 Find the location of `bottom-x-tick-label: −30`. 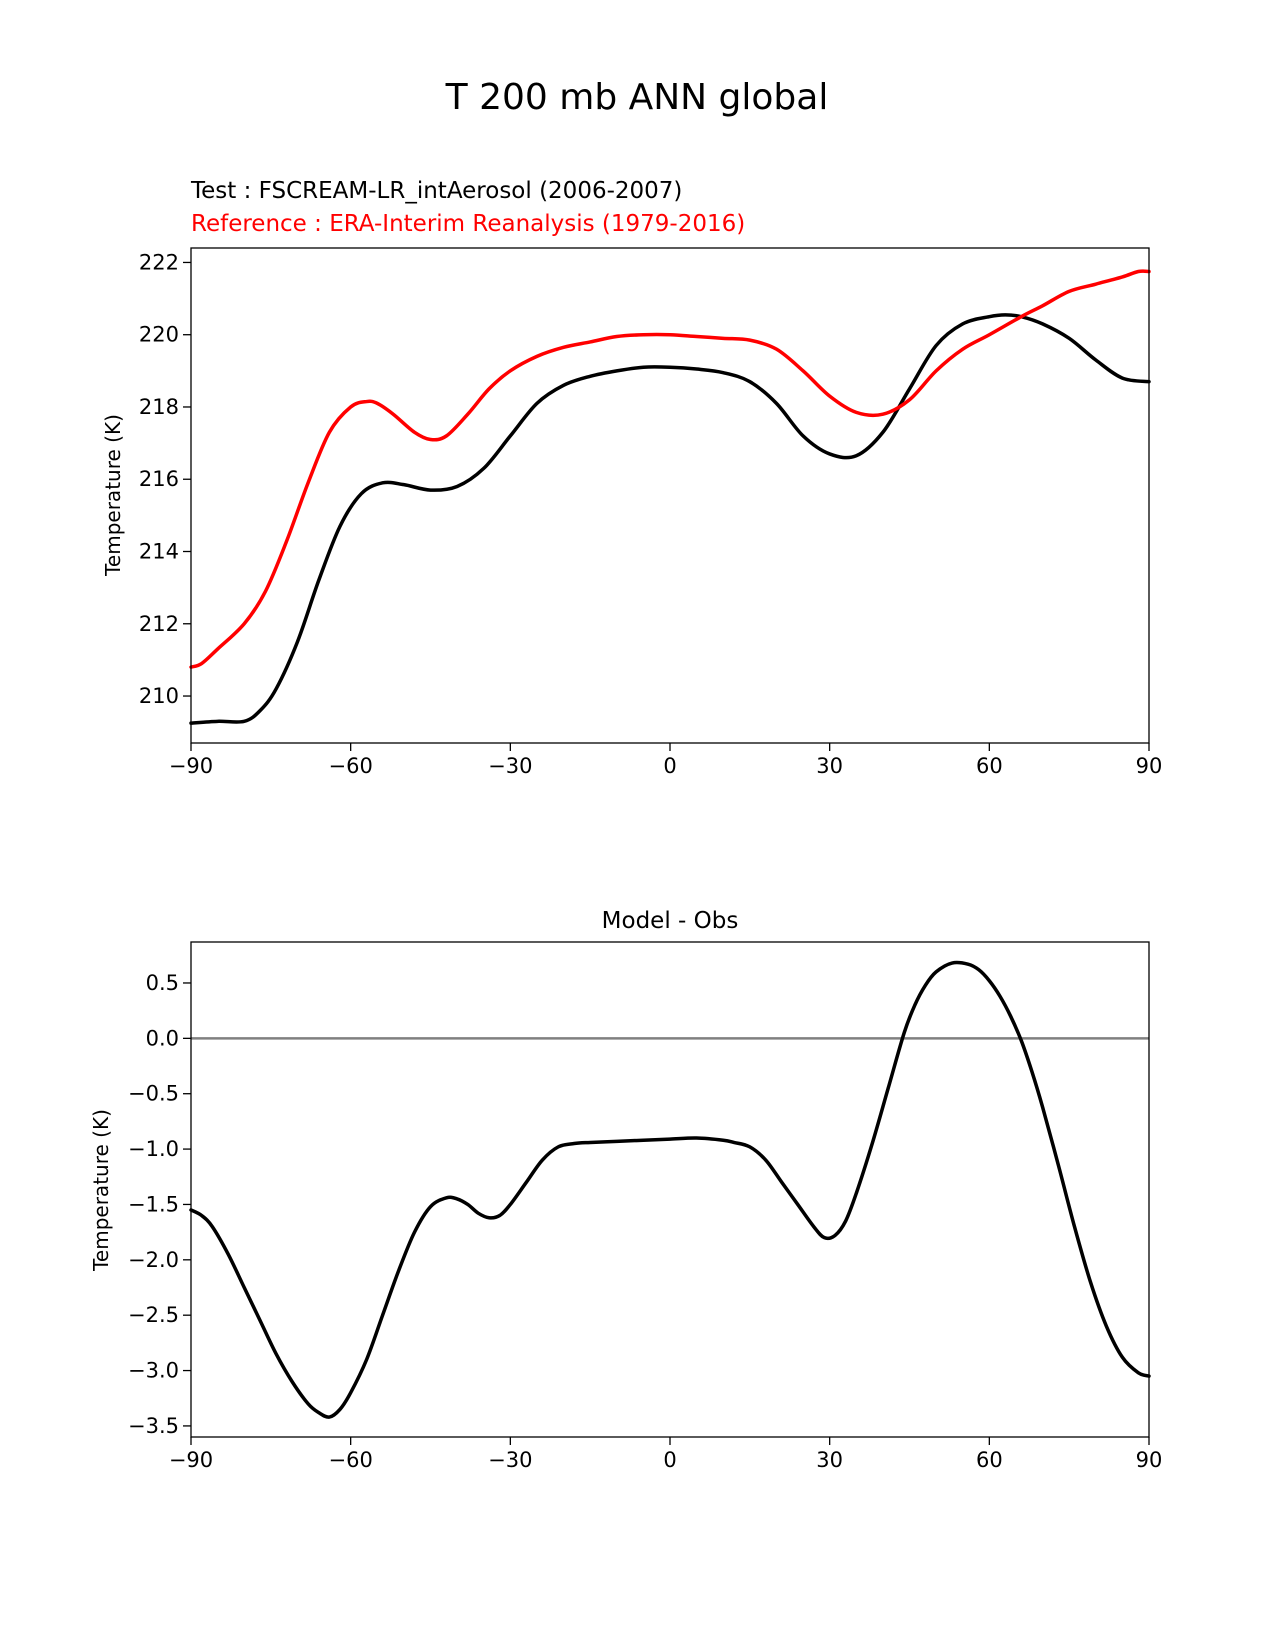

bottom-x-tick-label: −30 is located at coordinates (510, 1460).